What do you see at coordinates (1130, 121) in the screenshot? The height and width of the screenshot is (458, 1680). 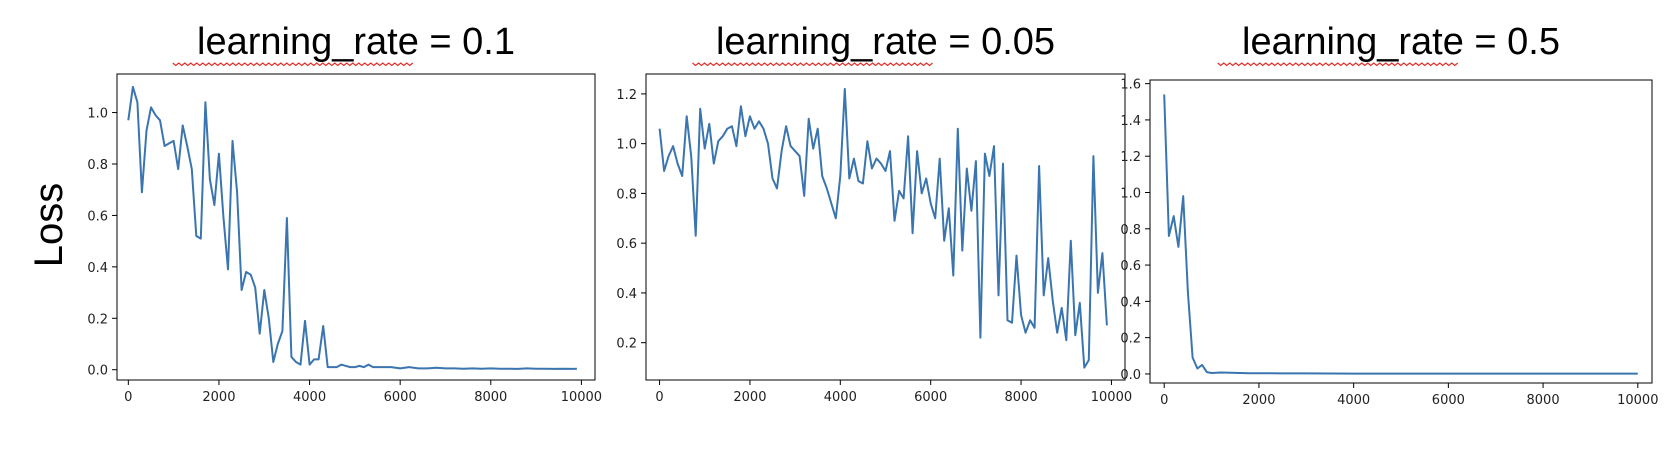 I see `y-tick-label: 1.4` at bounding box center [1130, 121].